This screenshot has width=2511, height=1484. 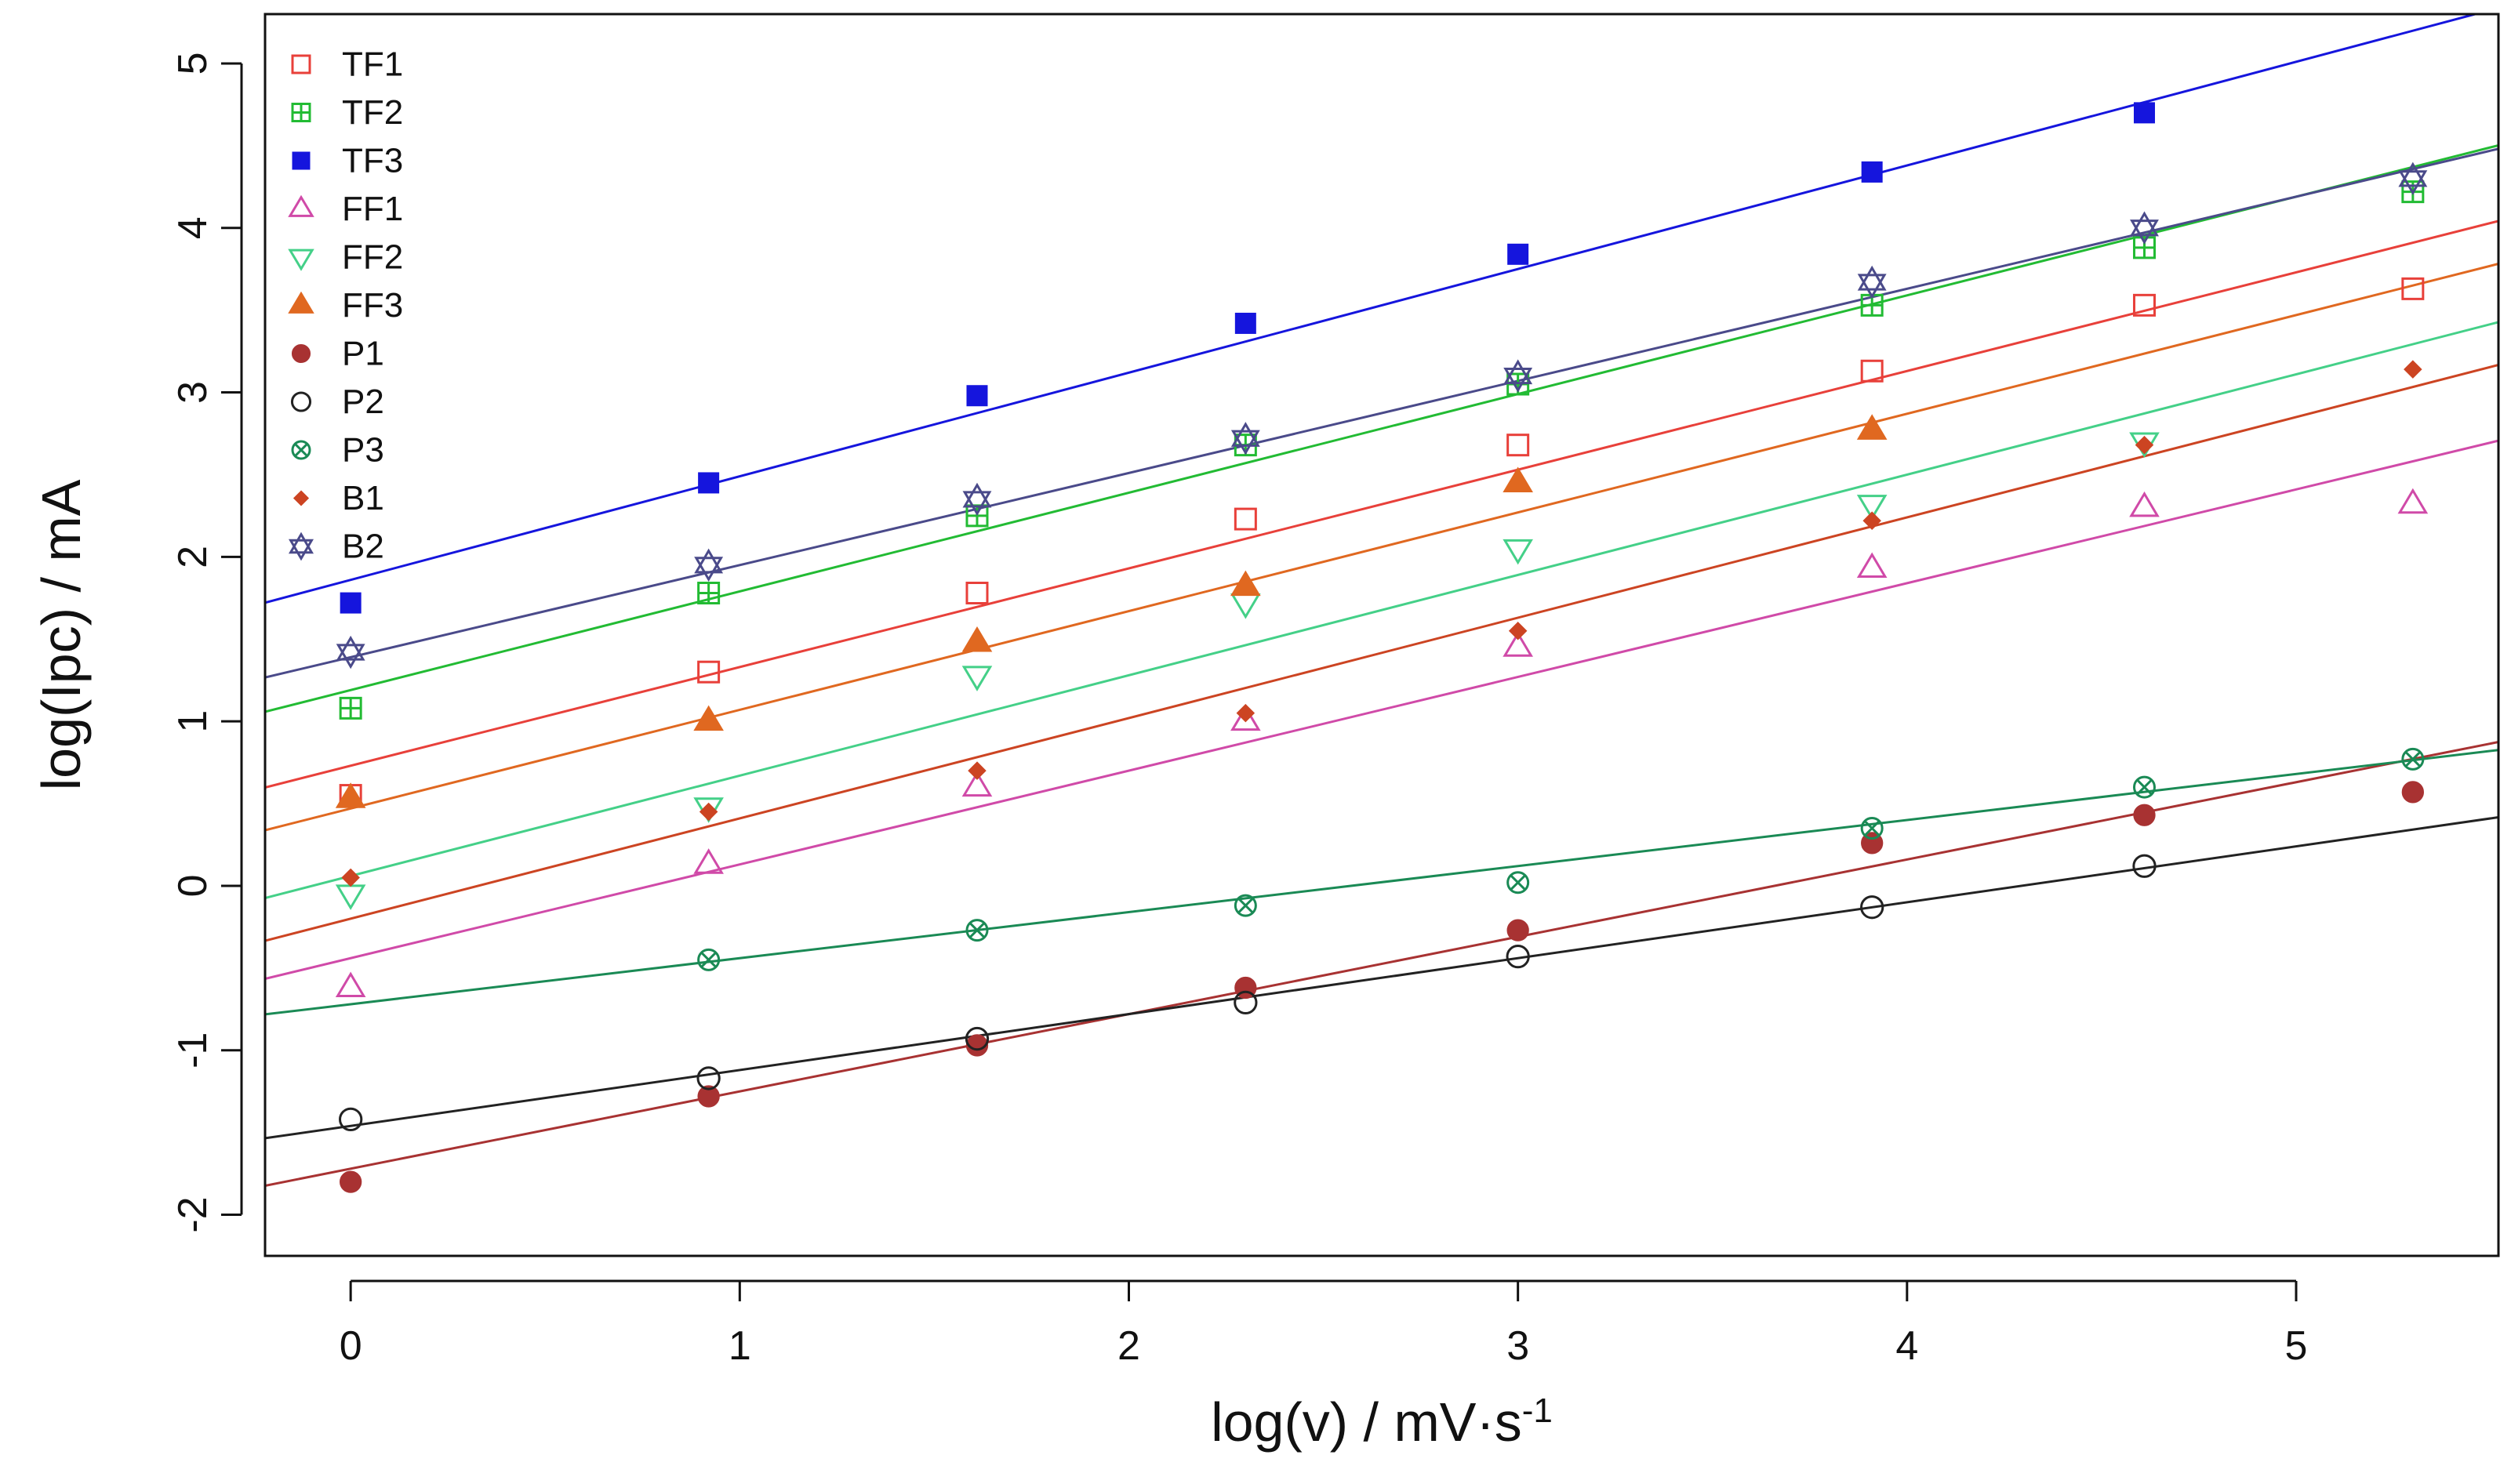 I want to click on legend-marker-b1, so click(x=301, y=498).